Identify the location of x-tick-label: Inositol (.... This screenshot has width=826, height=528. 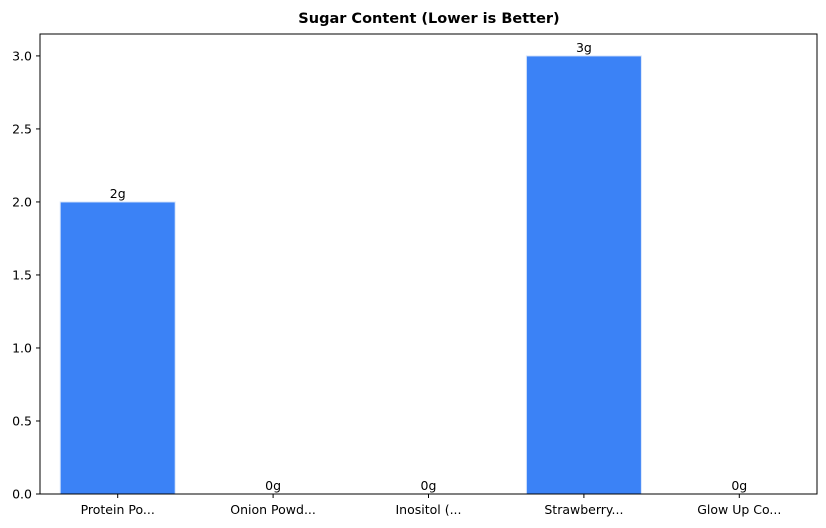
(428, 509).